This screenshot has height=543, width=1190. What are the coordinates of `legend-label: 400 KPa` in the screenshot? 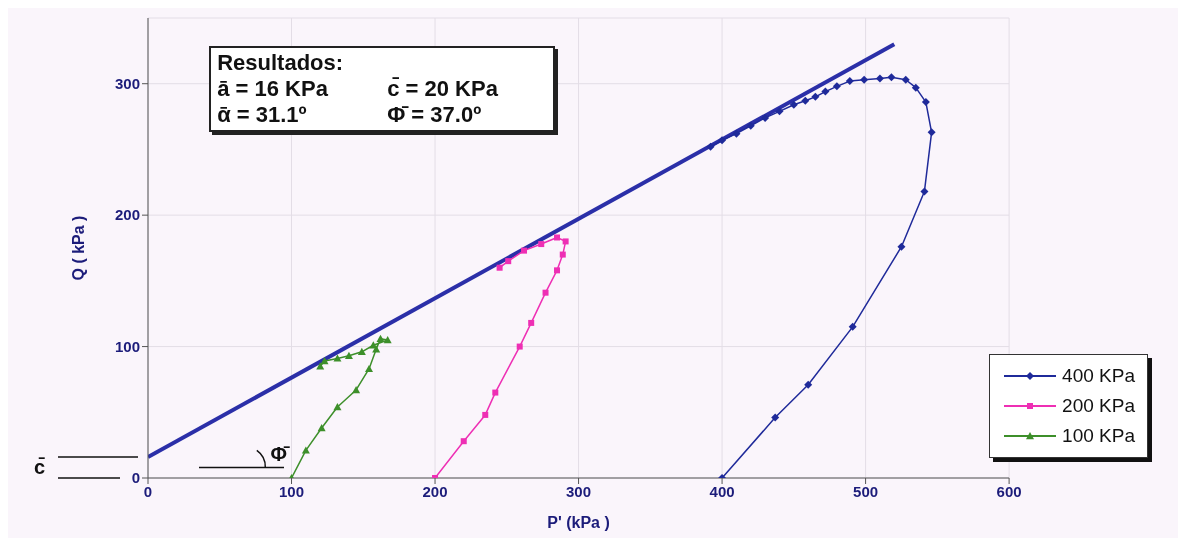 It's located at (1098, 376).